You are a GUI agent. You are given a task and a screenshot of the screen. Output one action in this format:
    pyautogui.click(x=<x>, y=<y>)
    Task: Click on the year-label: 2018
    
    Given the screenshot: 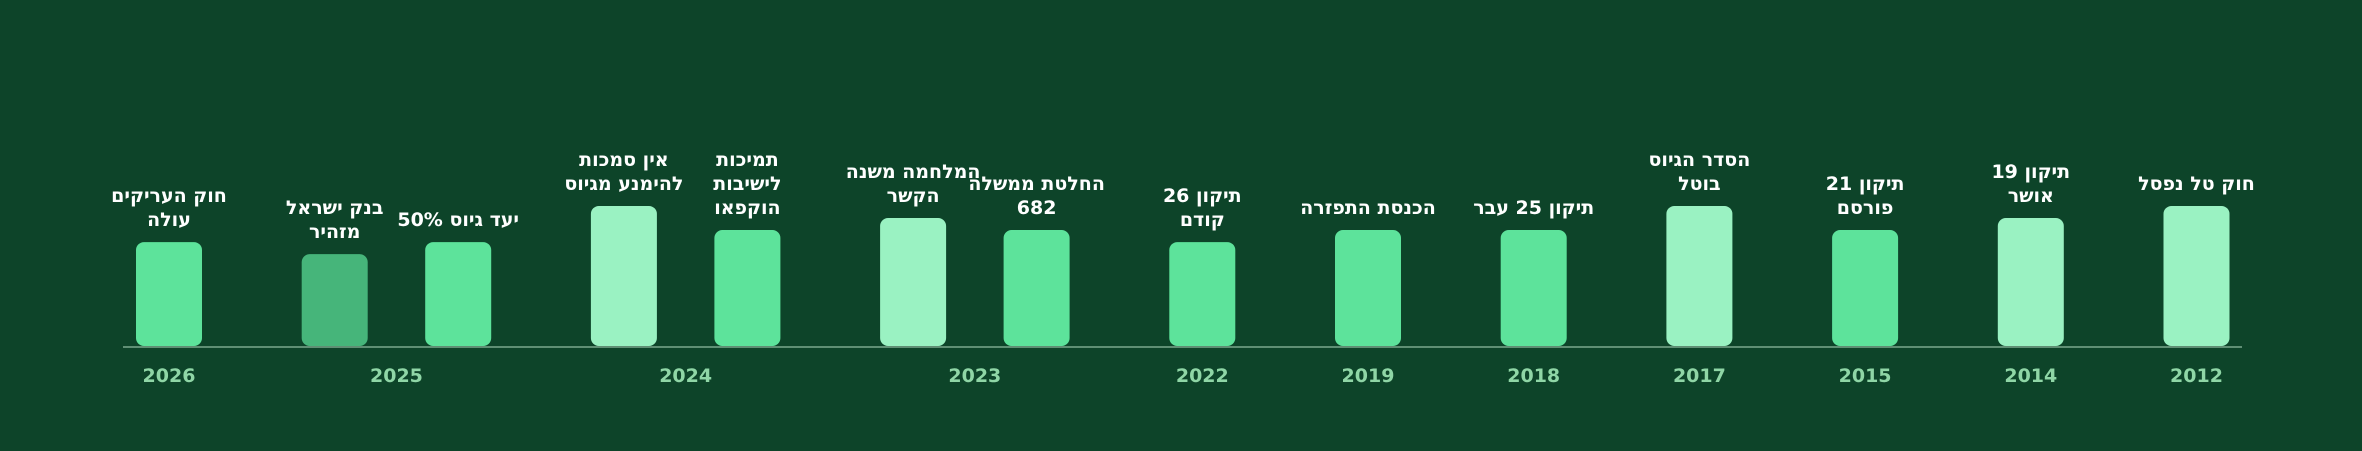 What is the action you would take?
    pyautogui.click(x=1533, y=376)
    